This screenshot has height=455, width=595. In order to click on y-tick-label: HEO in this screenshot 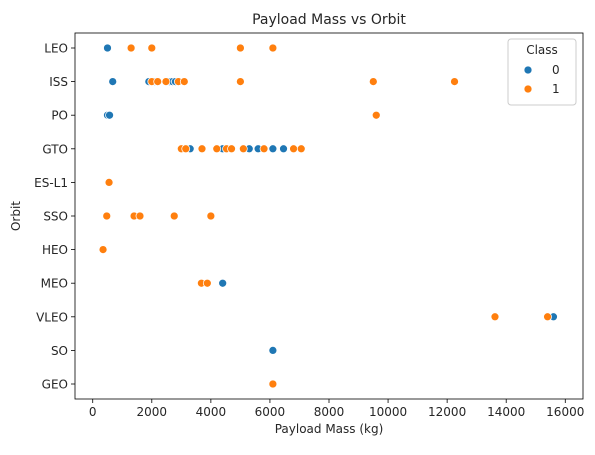, I will do `click(55, 250)`.